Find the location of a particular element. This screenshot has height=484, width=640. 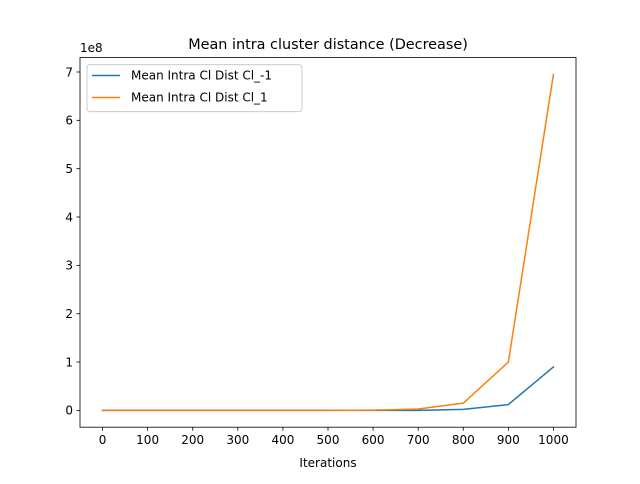

x-axis-label: Iterations is located at coordinates (327, 463).